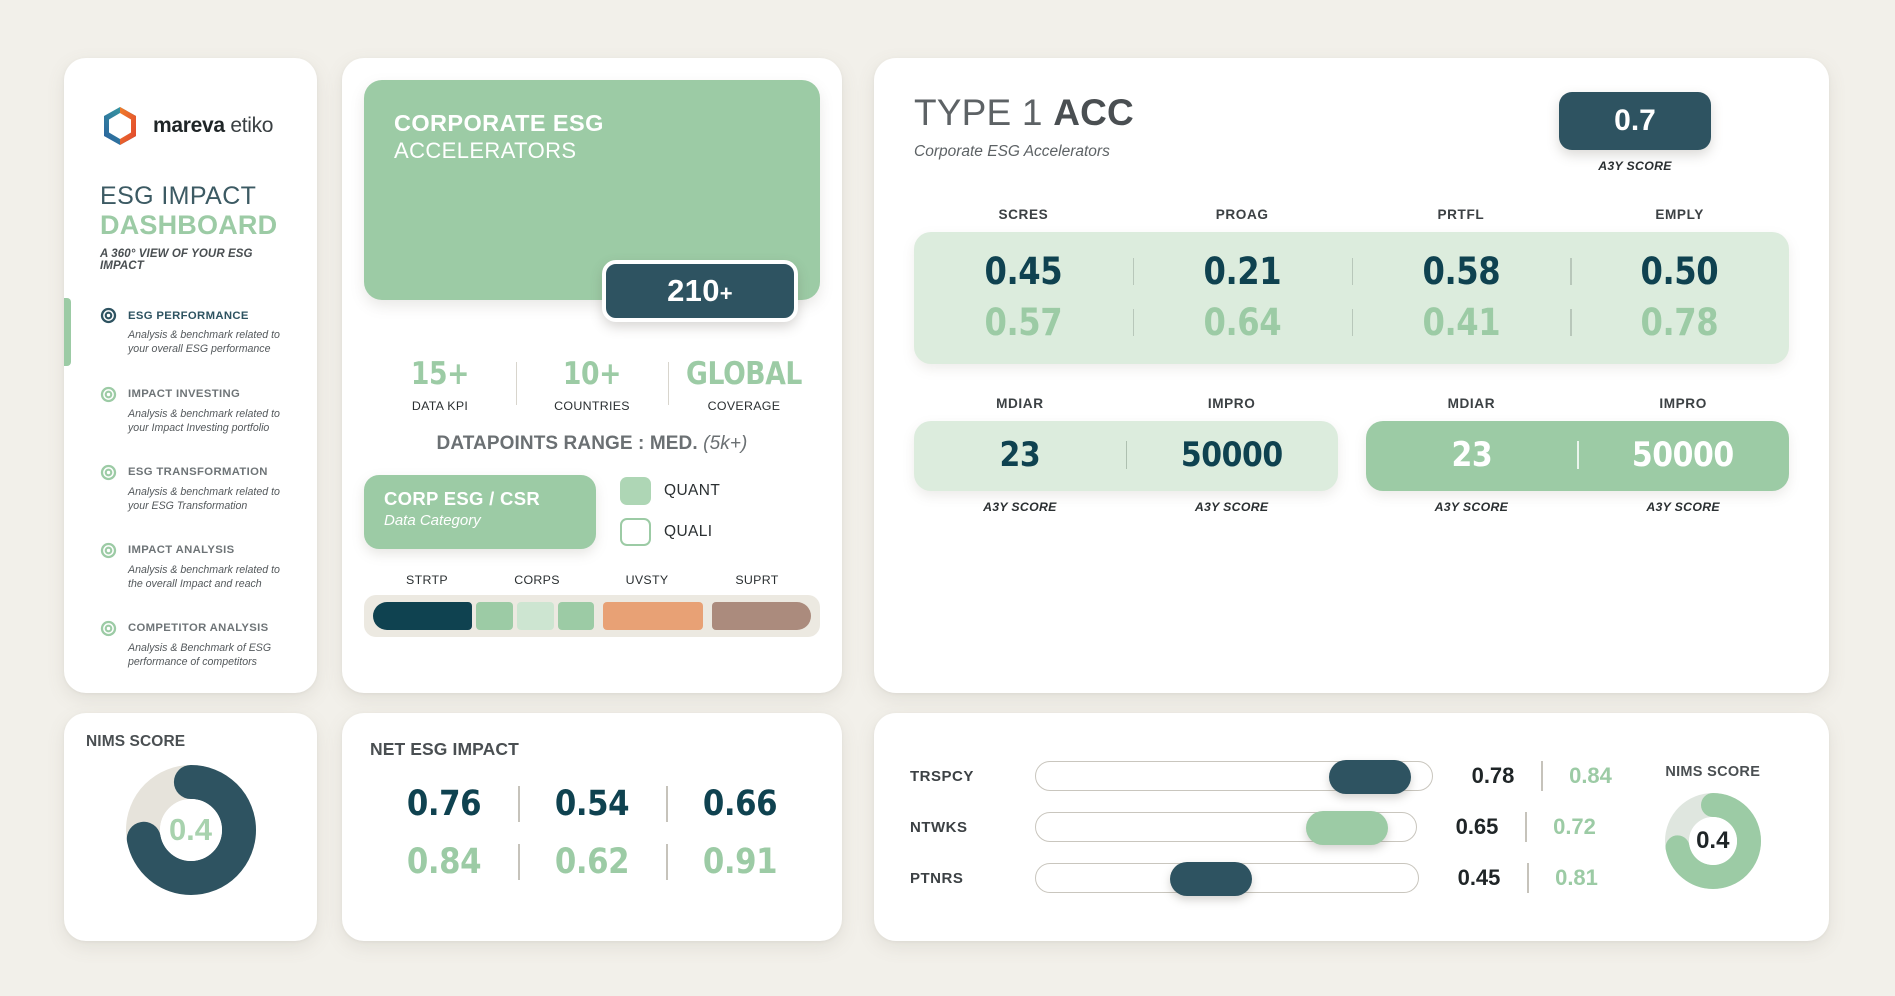  Describe the element at coordinates (670, 517) in the screenshot. I see `chart-legend: QUANT QUALI` at that location.